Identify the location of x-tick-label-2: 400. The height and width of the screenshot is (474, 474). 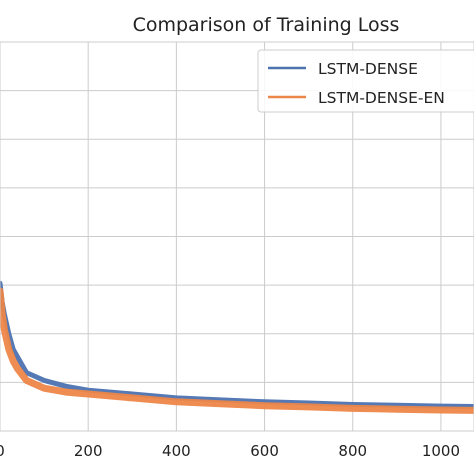
(176, 451).